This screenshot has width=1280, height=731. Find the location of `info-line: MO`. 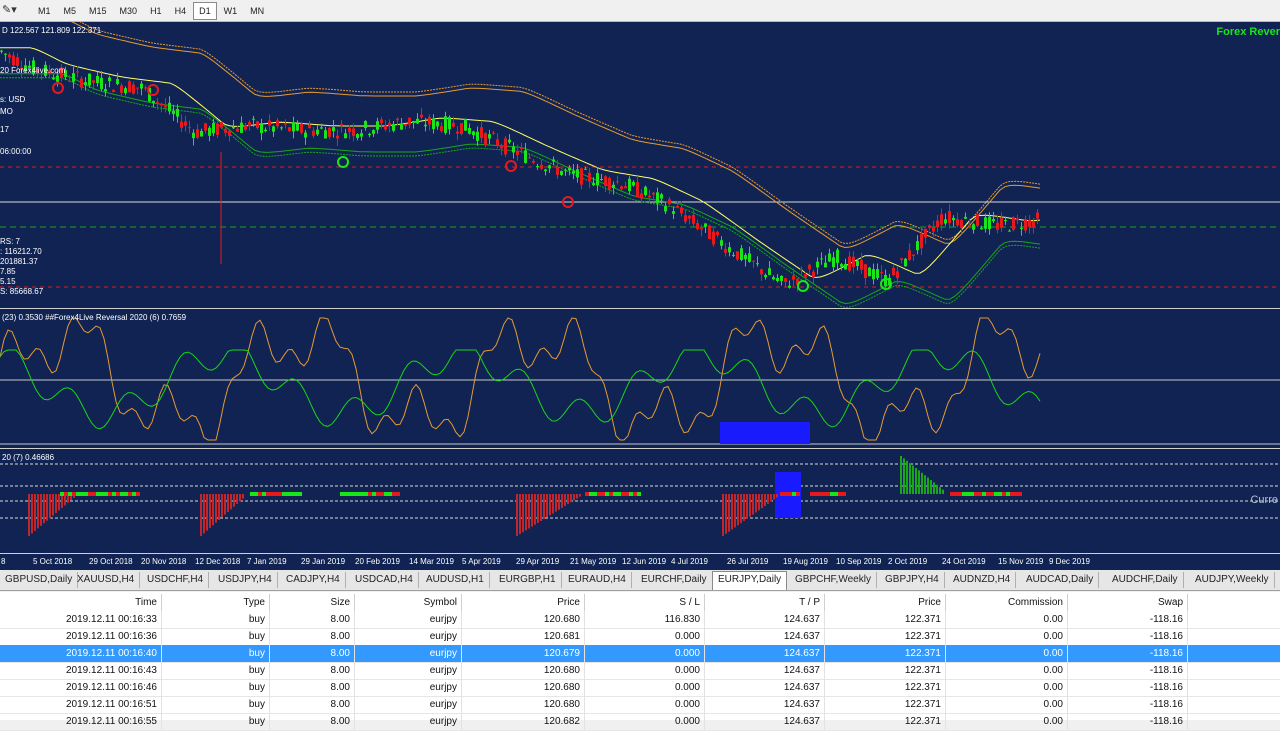

info-line: MO is located at coordinates (6, 111).